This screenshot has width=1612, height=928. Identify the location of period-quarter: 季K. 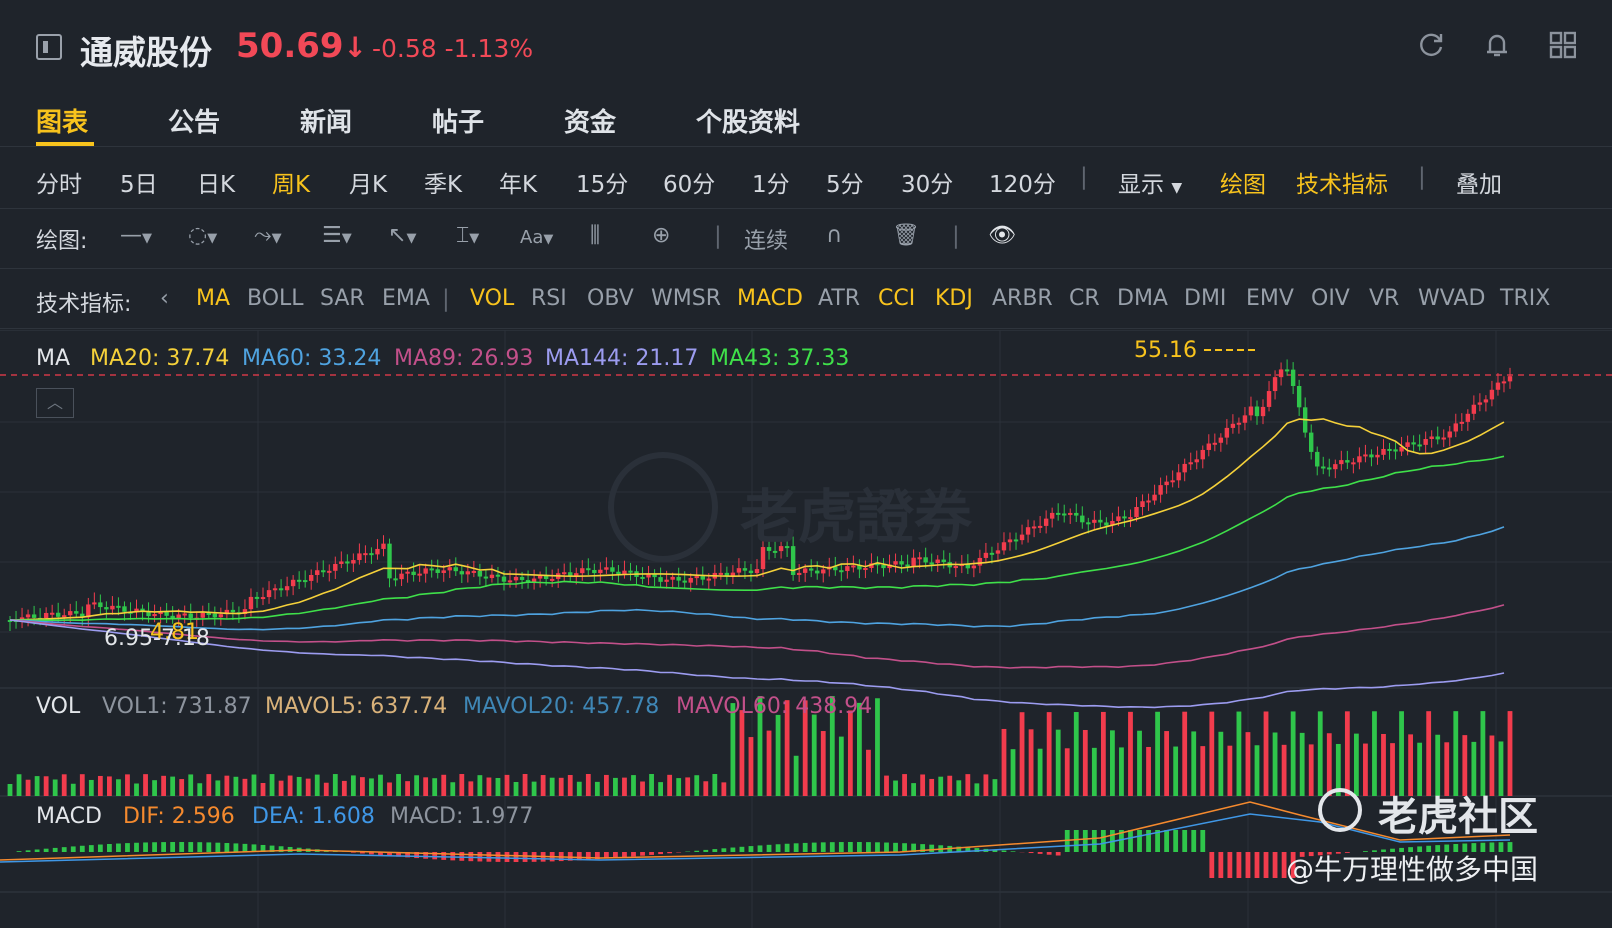
(443, 185).